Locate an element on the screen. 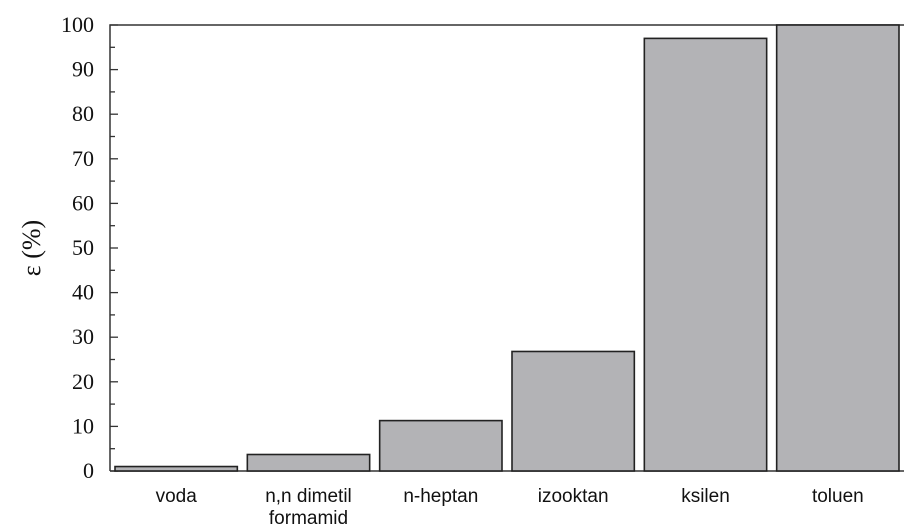 This screenshot has width=904, height=531. y-tick-label: 20 is located at coordinates (83, 381).